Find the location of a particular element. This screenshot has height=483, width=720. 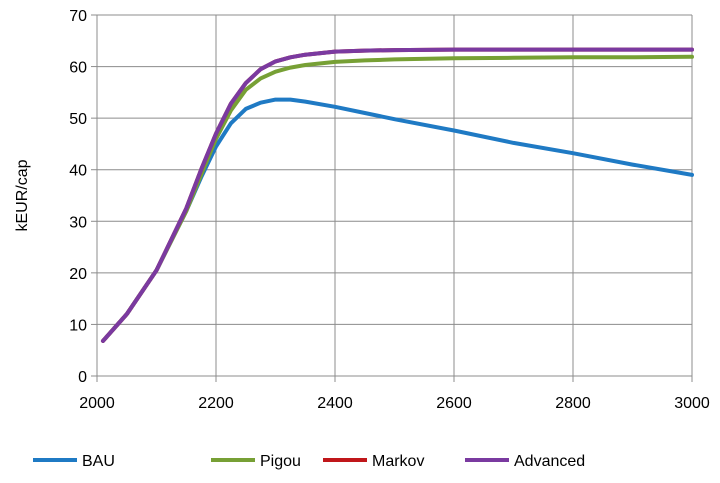

x-tick-label: 2000 is located at coordinates (97, 403).